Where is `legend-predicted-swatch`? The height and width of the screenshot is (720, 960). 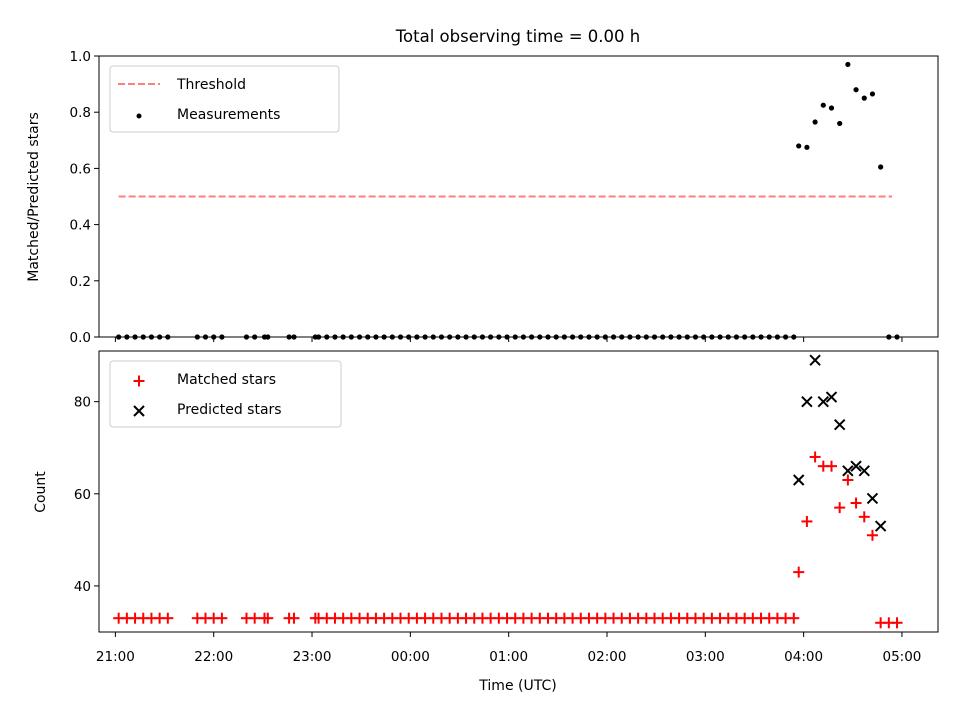 legend-predicted-swatch is located at coordinates (139, 411).